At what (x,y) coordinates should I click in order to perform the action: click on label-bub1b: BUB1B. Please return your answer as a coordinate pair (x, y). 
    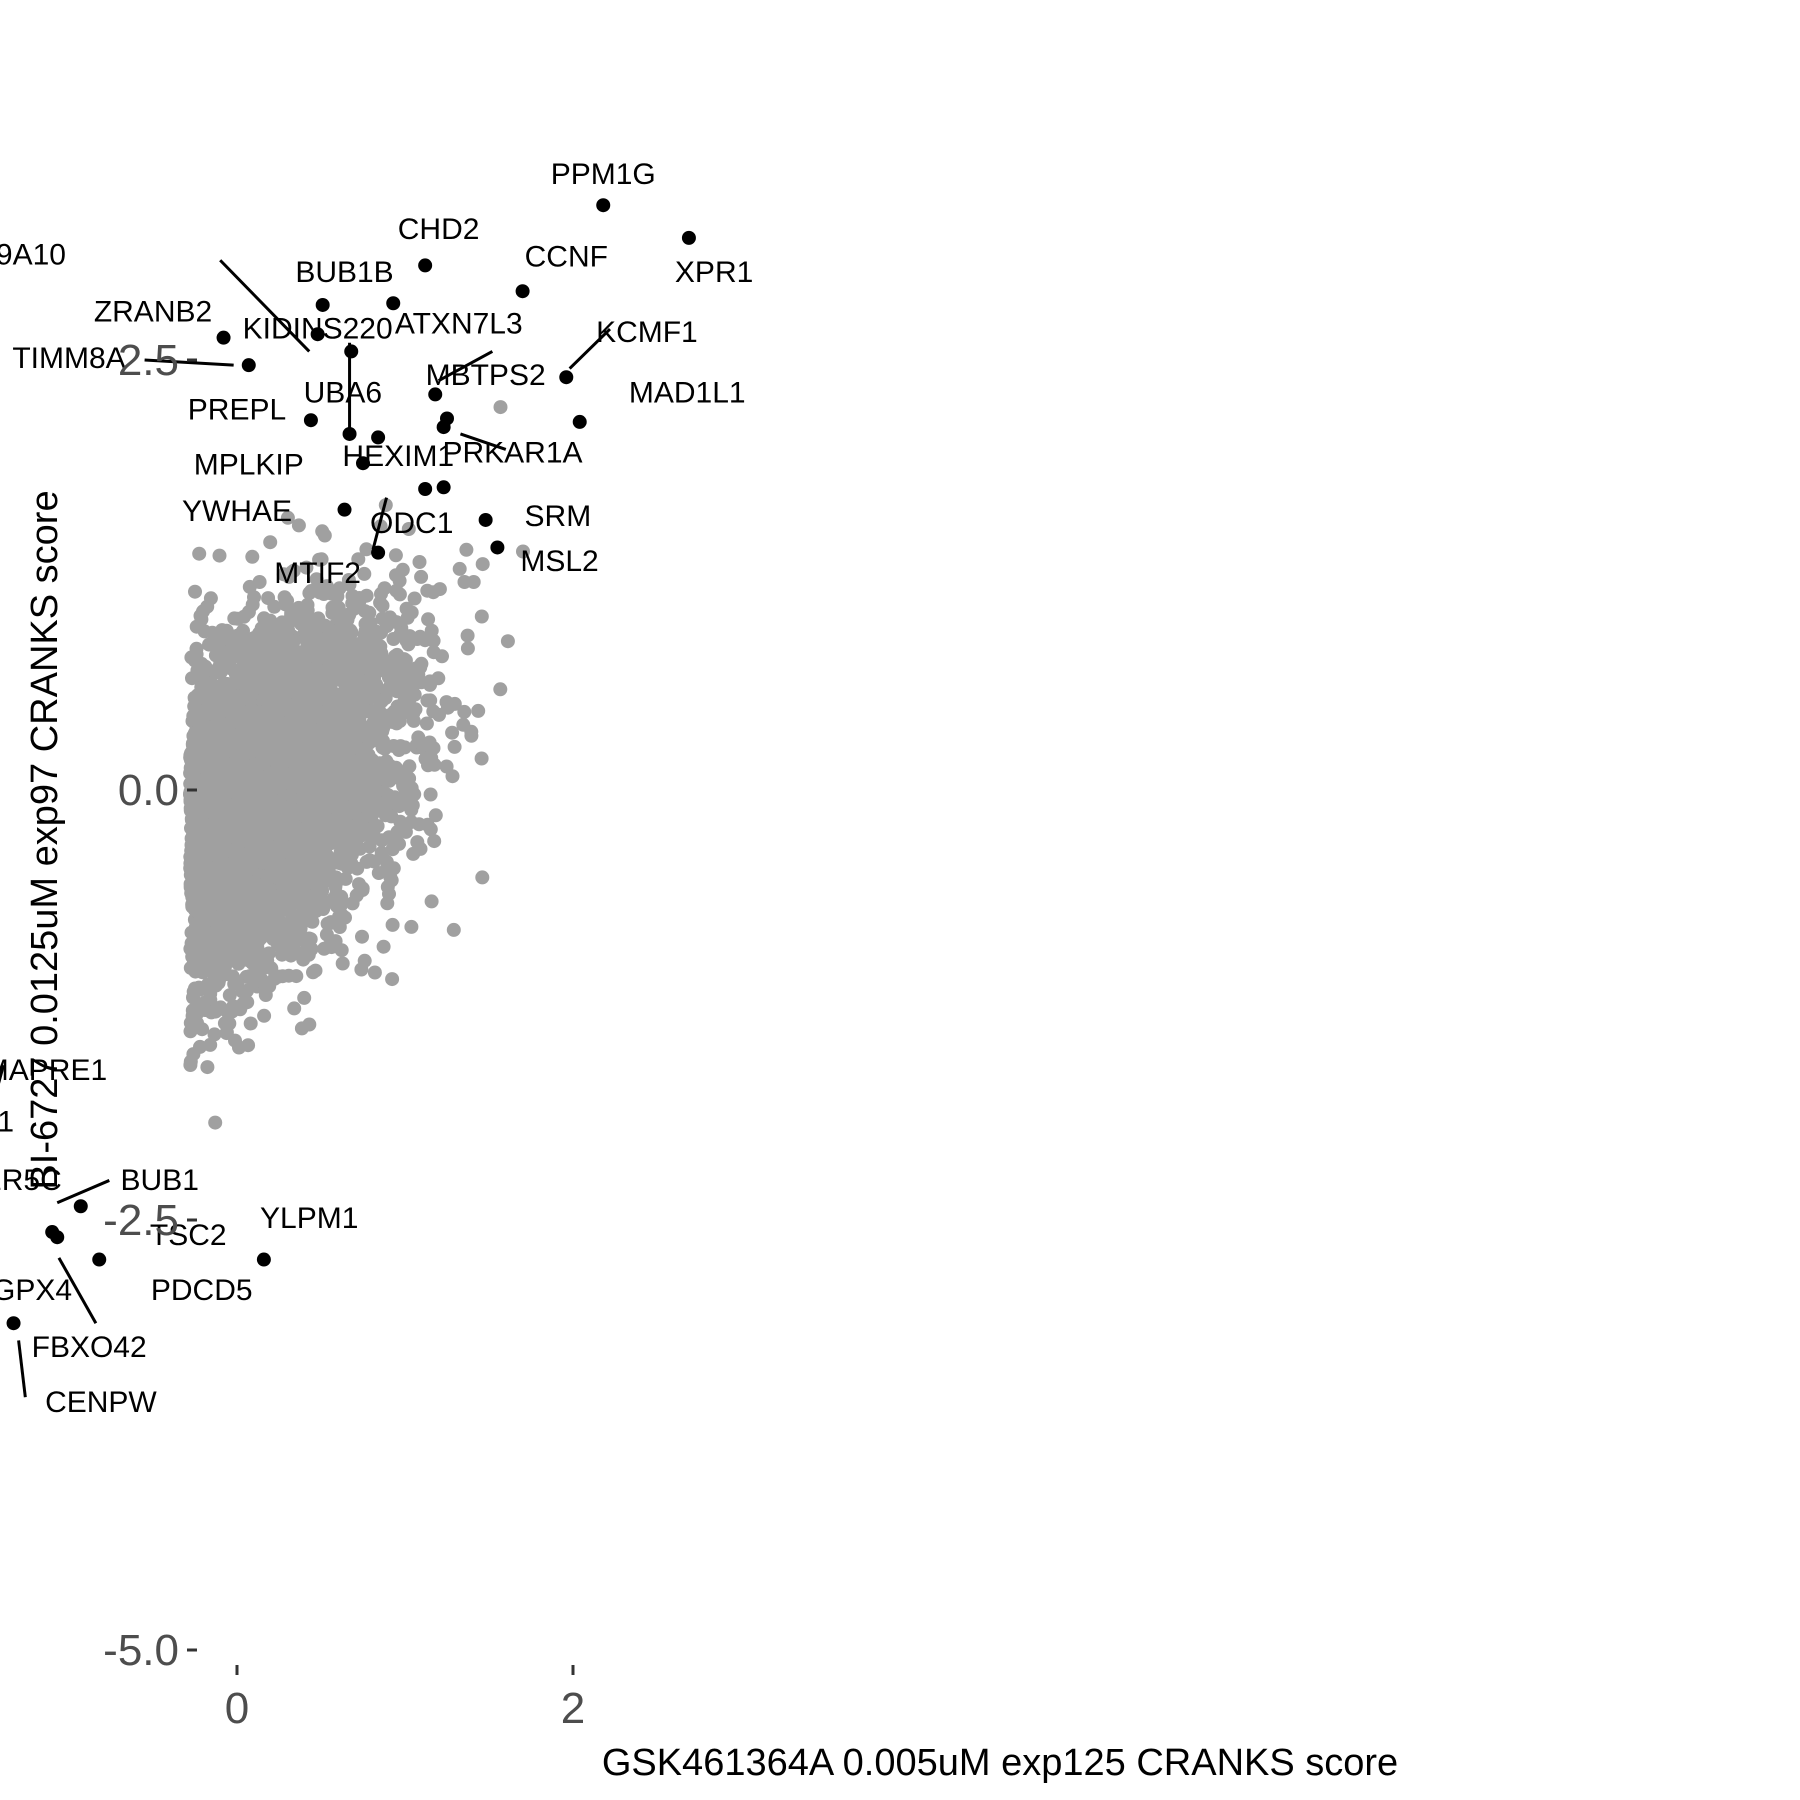
    Looking at the image, I should click on (344, 272).